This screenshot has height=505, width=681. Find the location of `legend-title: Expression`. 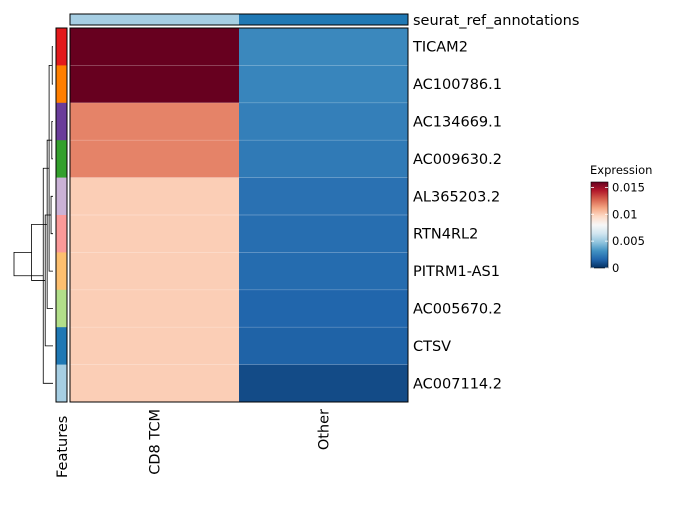

legend-title: Expression is located at coordinates (621, 170).